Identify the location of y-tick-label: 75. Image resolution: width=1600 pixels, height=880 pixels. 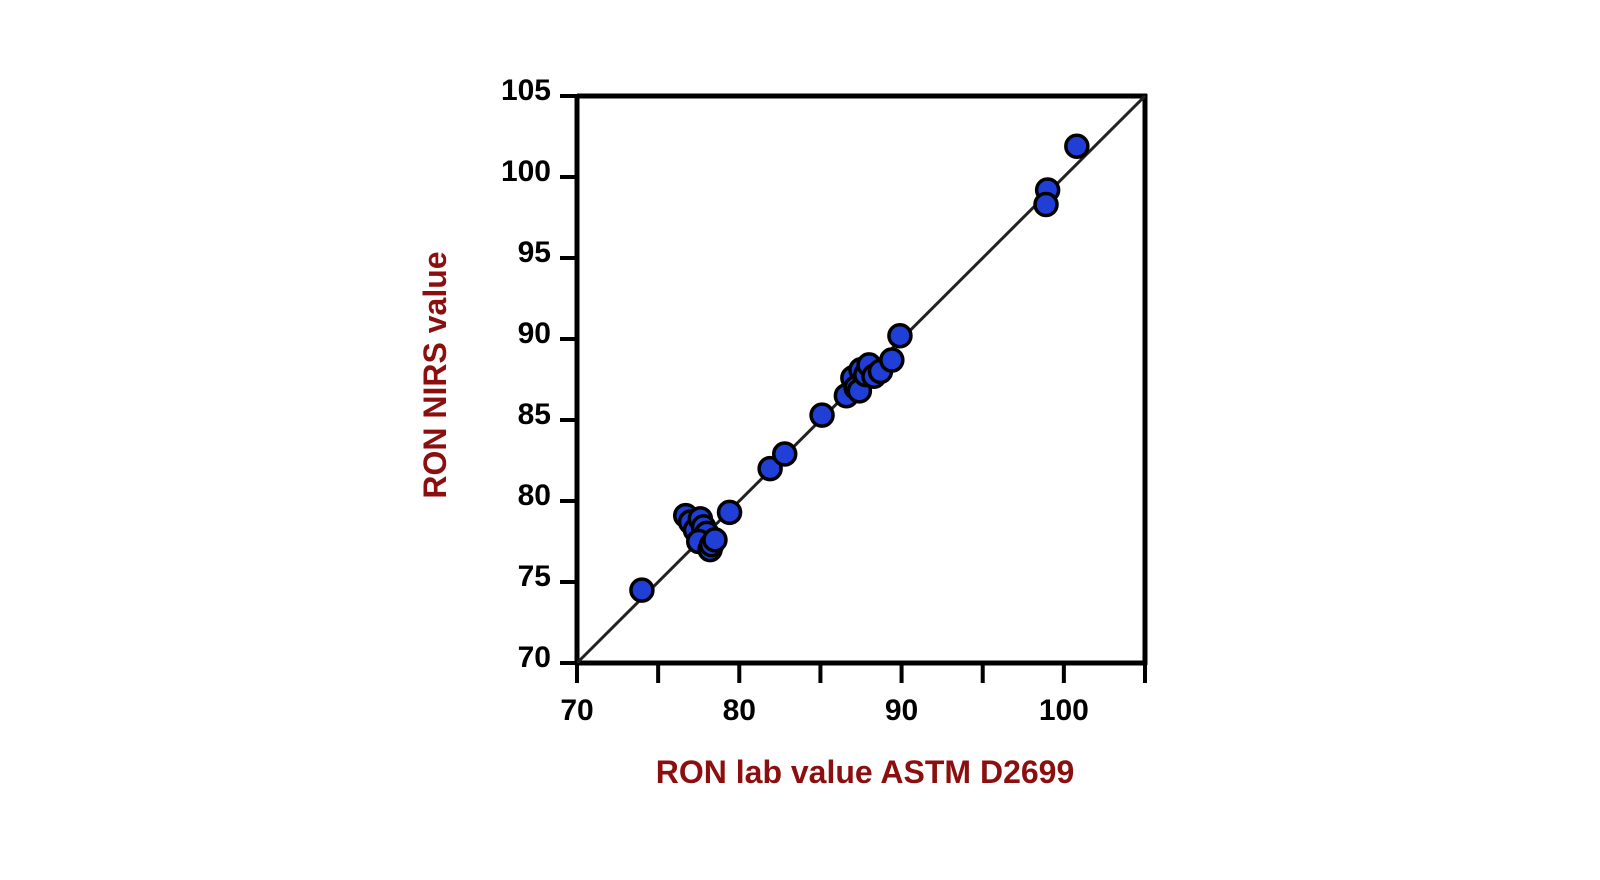
(534, 576).